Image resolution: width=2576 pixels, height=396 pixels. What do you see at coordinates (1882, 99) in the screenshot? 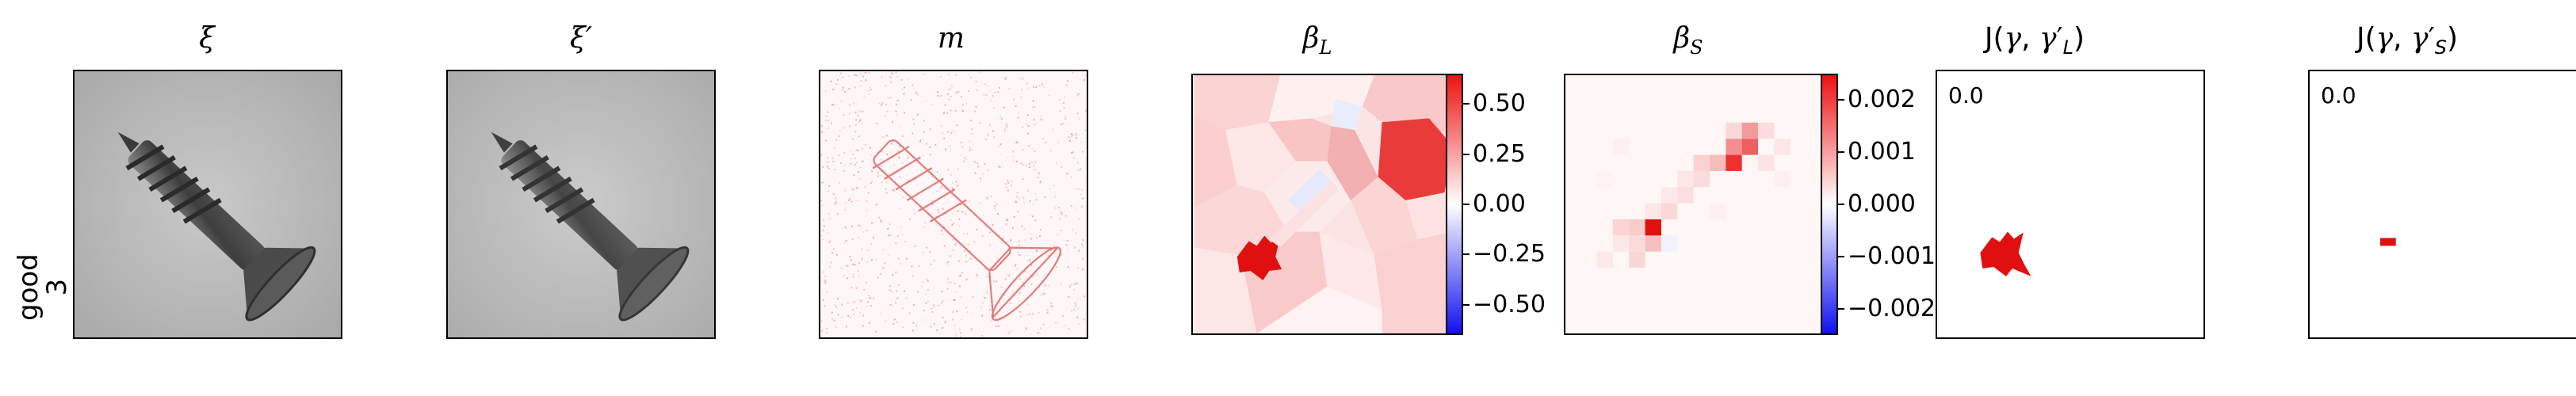
I see `colorbar-beta-s-tick-label: 0.002` at bounding box center [1882, 99].